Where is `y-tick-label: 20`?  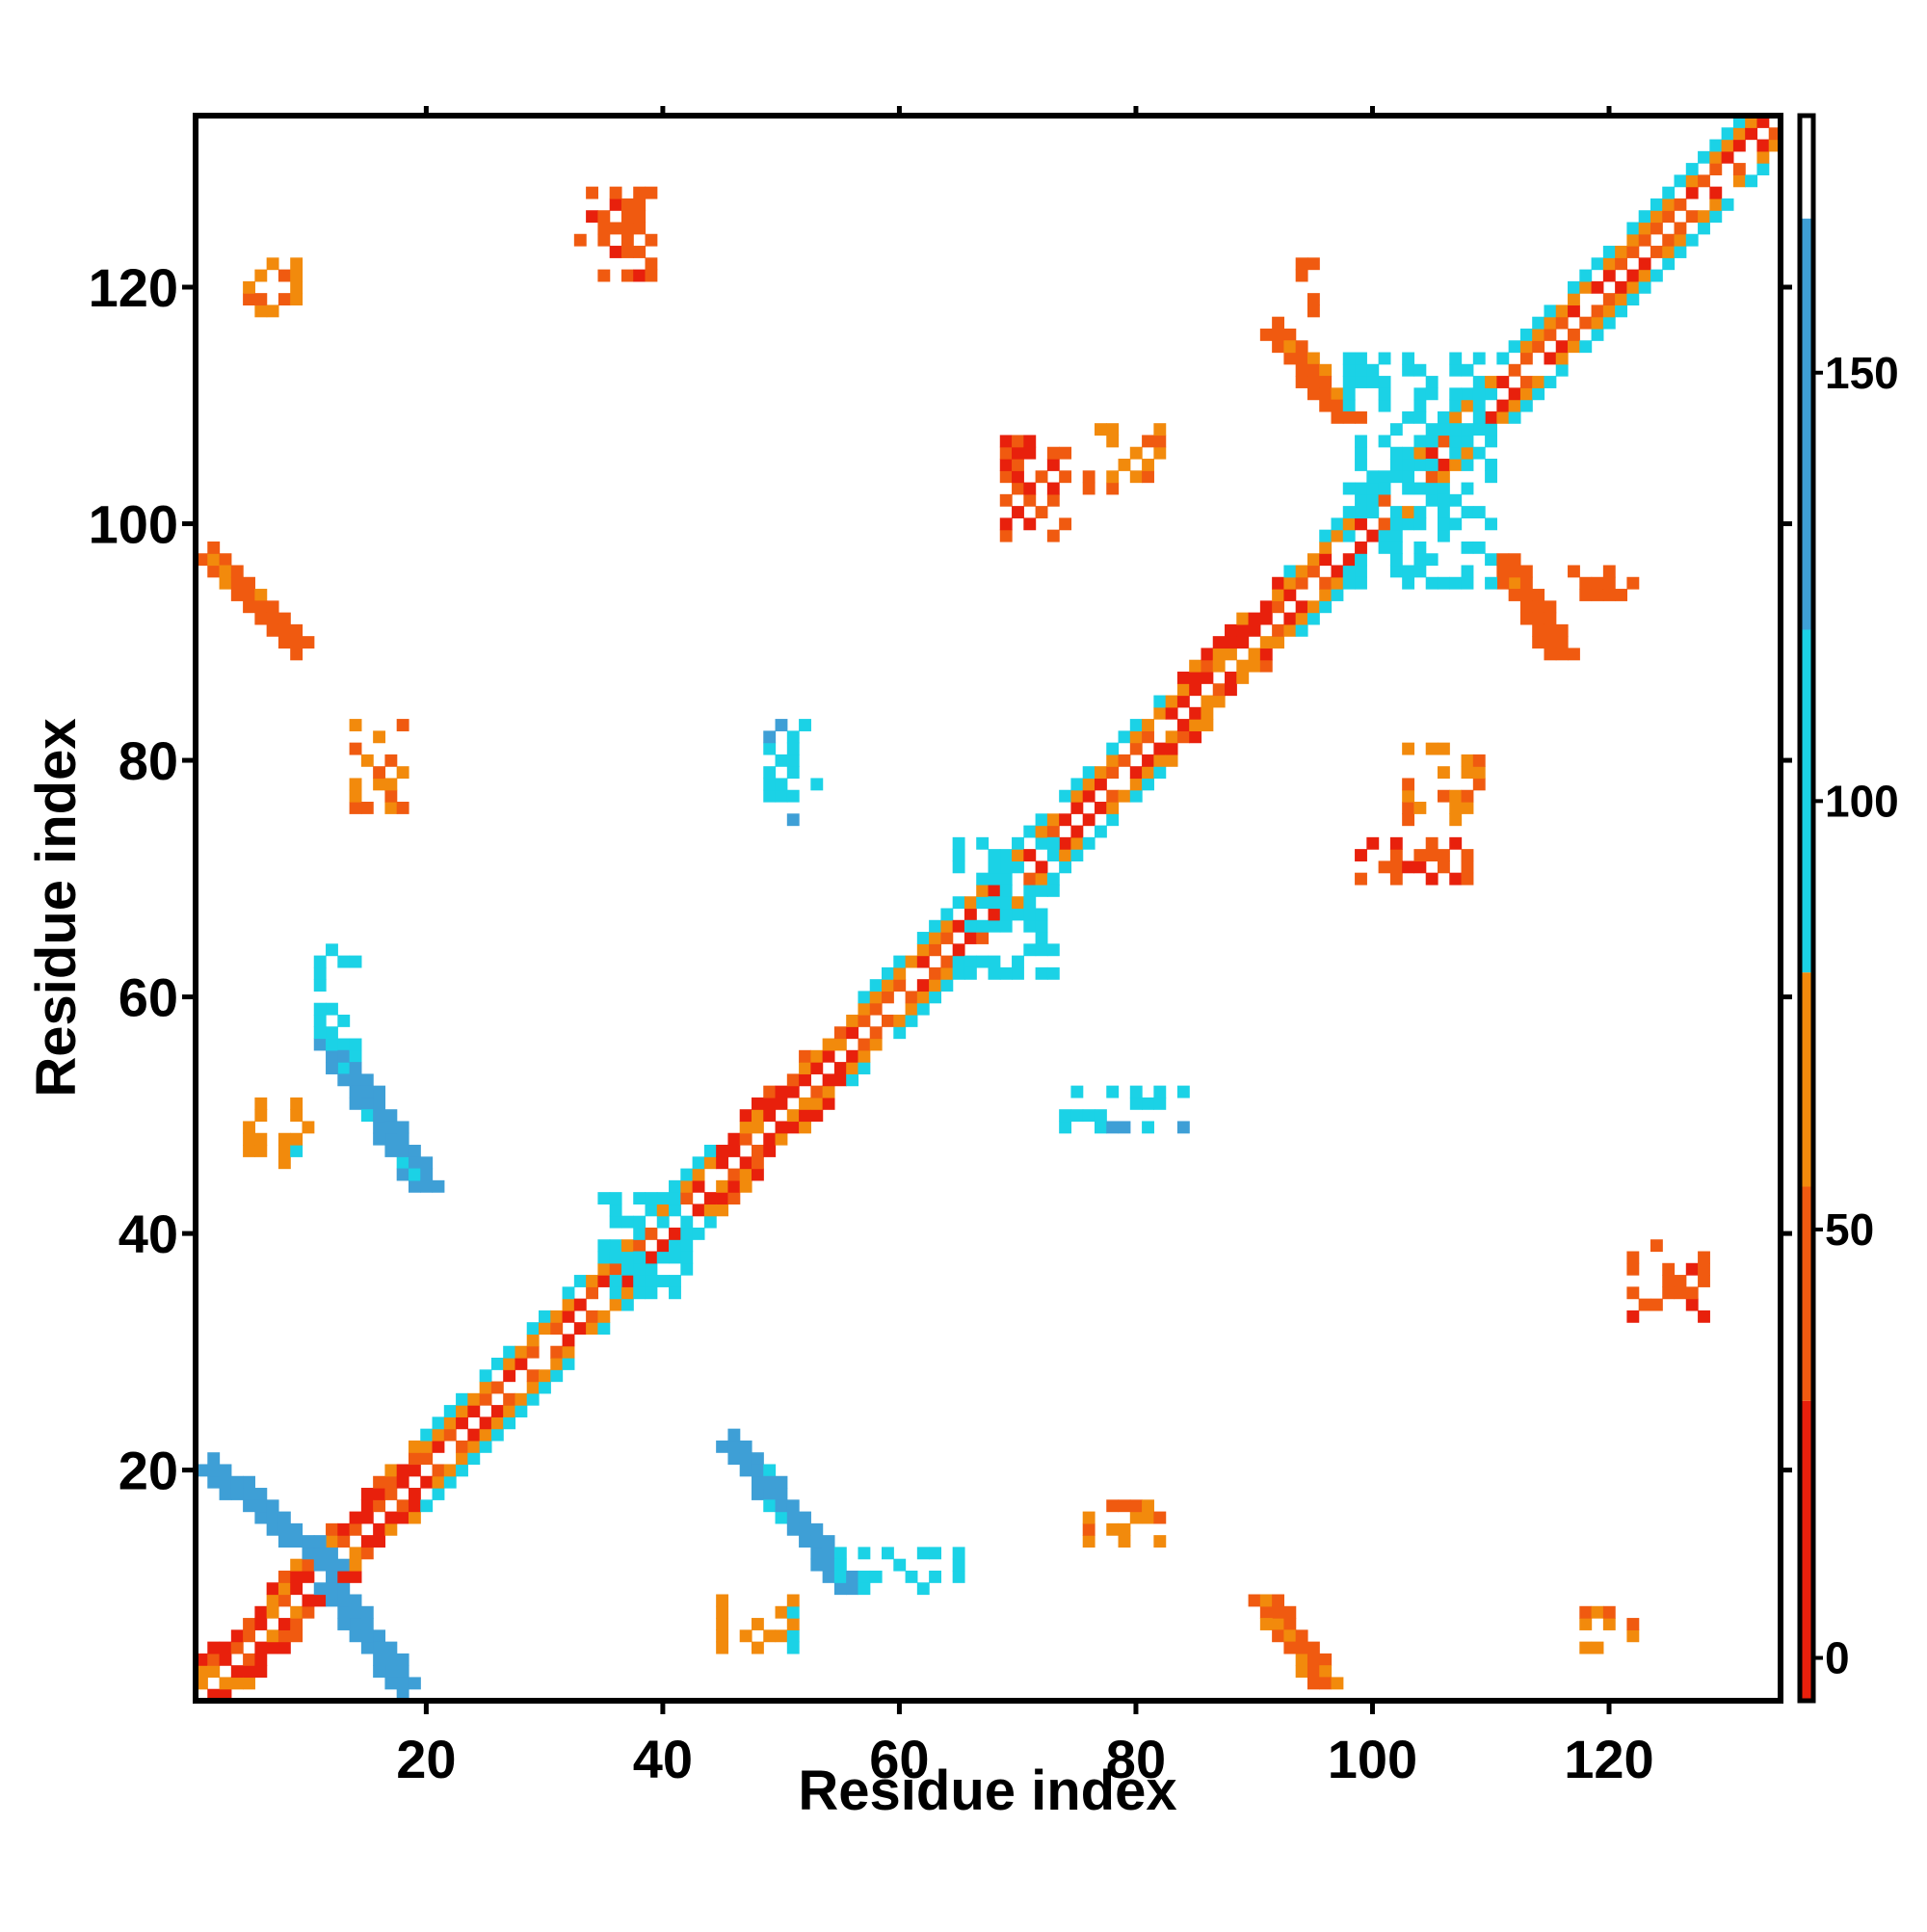 y-tick-label: 20 is located at coordinates (149, 1471).